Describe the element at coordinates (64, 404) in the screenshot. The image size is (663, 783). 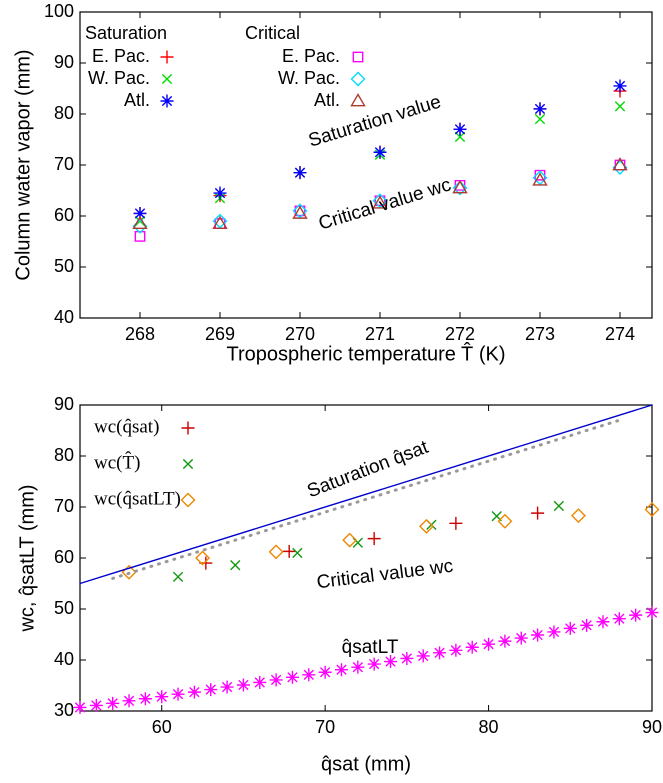
I see `y-tick-label: 90` at that location.